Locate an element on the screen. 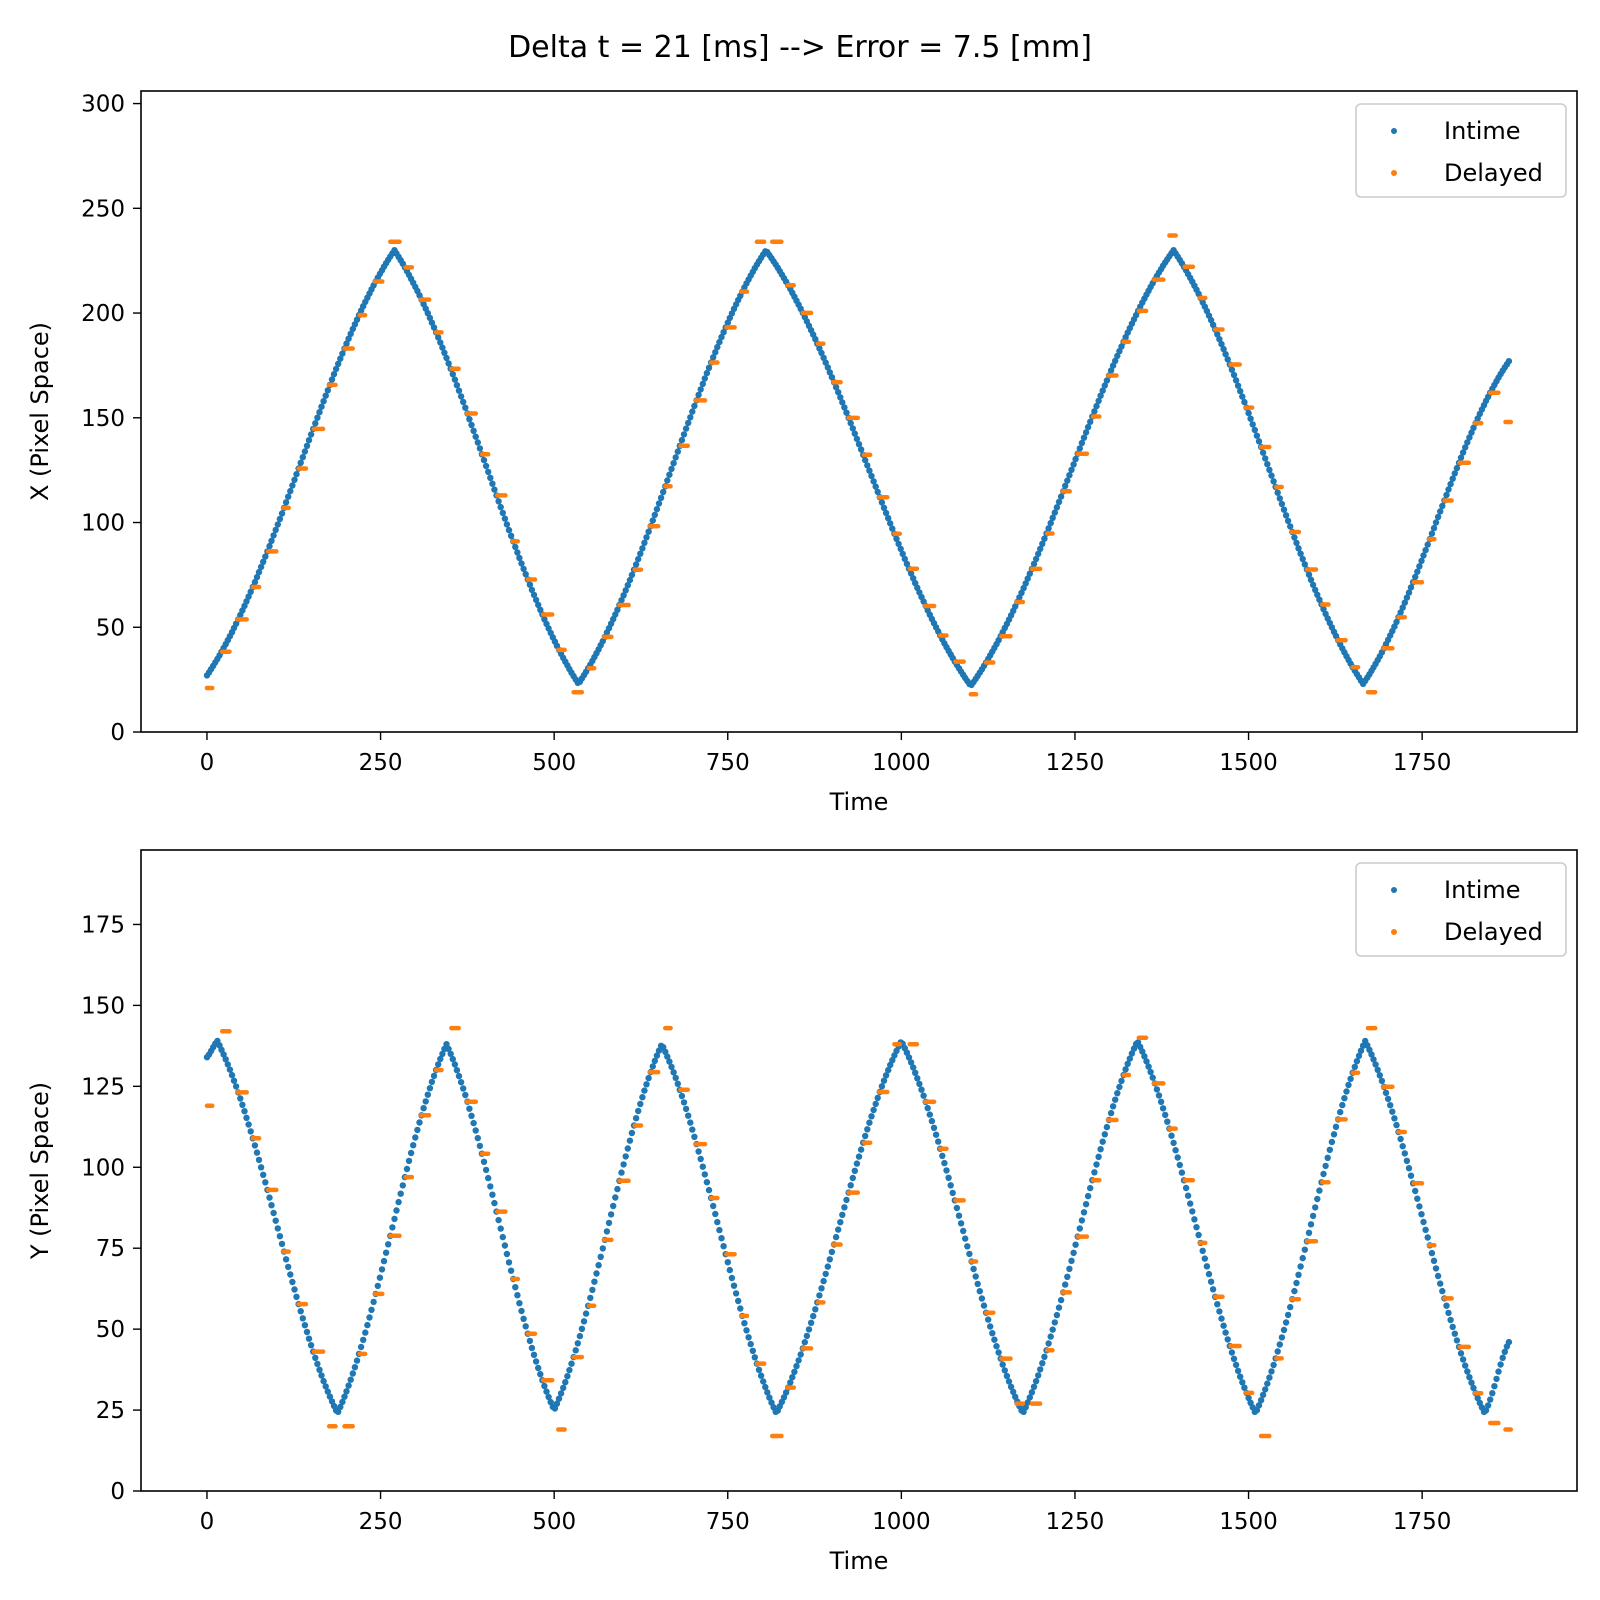 The image size is (1600, 1600). x-xtick-label: 500 is located at coordinates (554, 763).